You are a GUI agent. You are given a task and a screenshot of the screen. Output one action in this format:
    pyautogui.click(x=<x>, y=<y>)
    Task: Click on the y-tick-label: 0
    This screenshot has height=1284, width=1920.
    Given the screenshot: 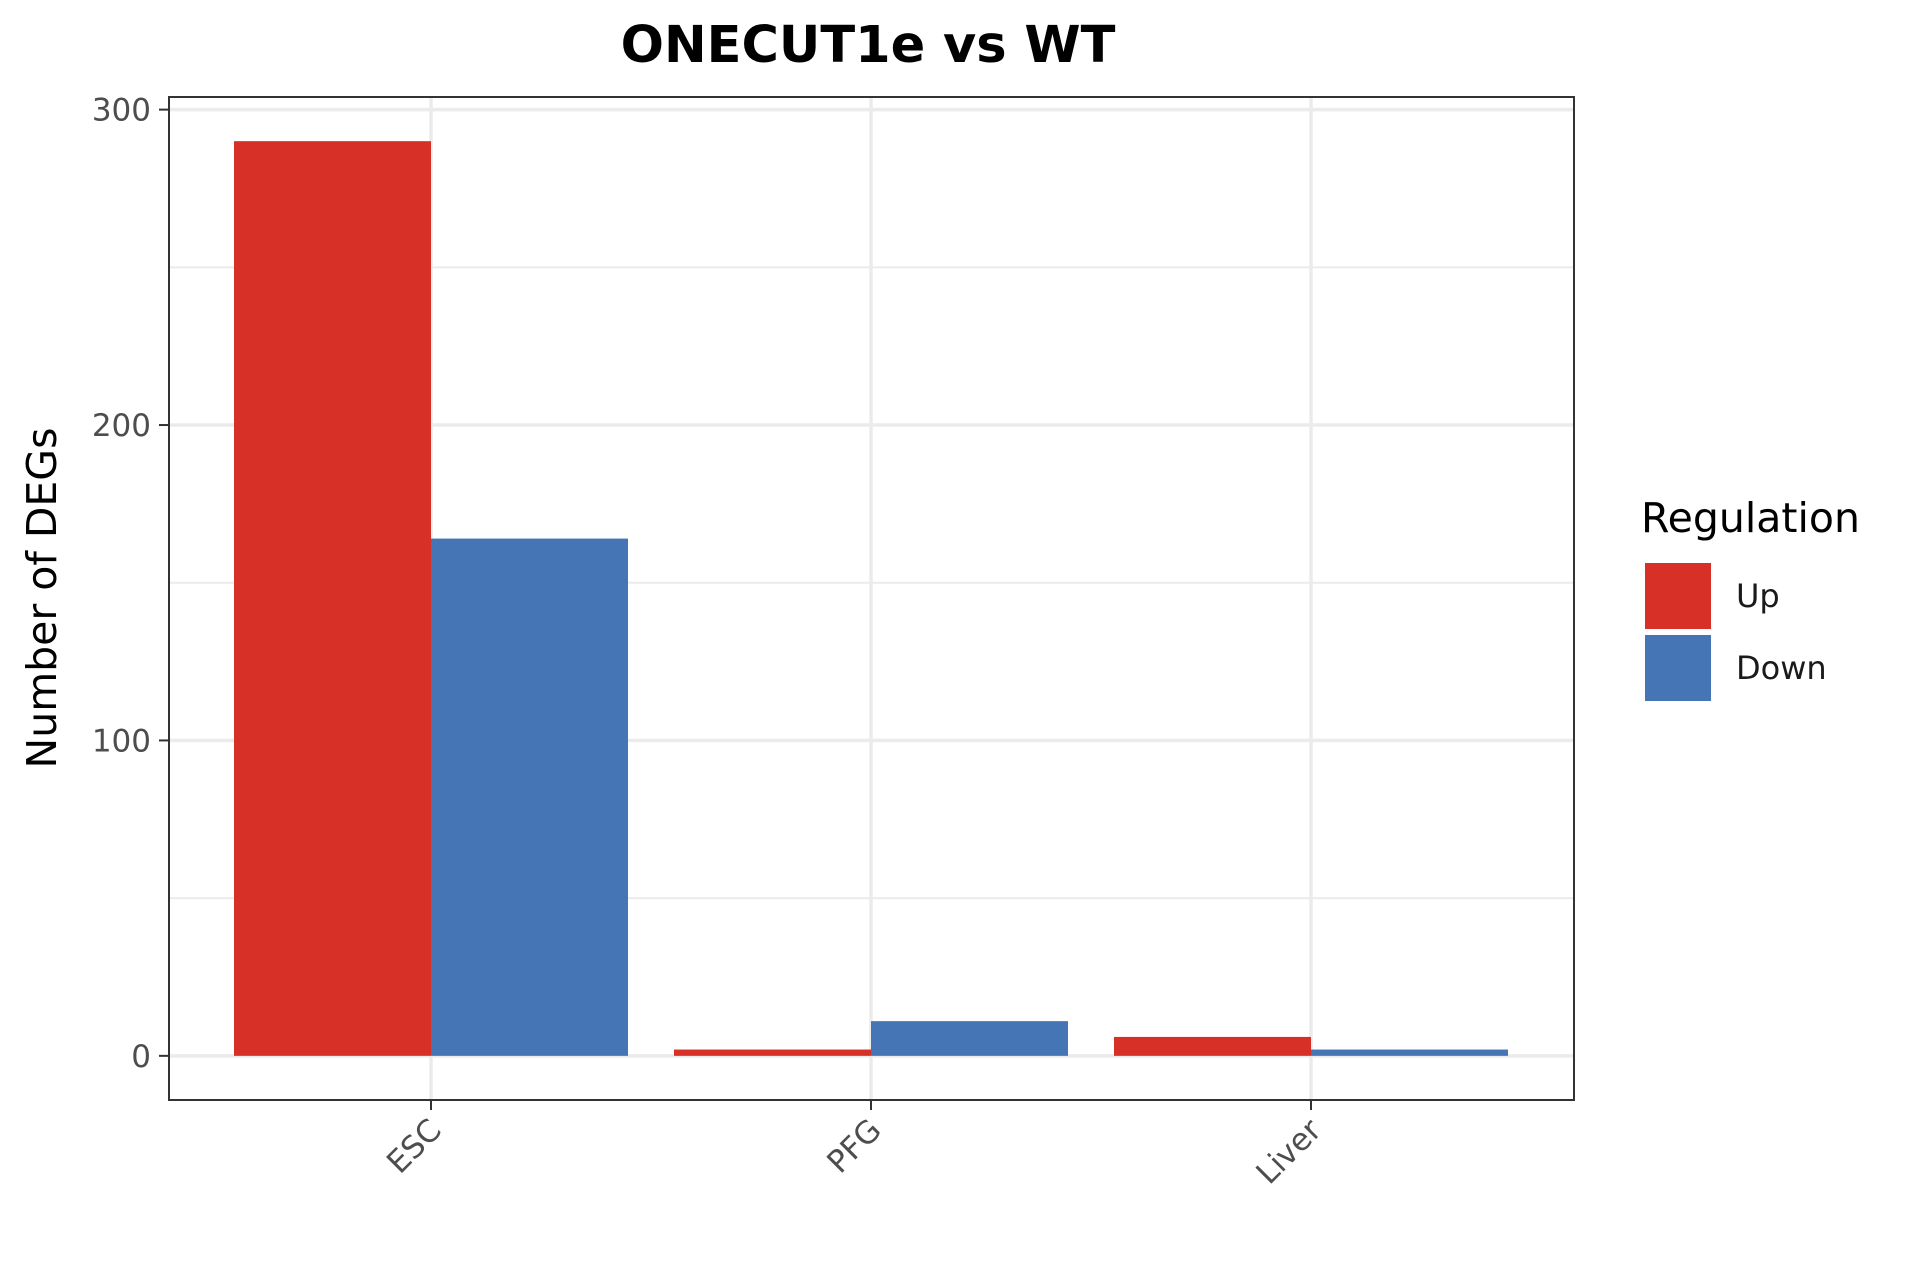 What is the action you would take?
    pyautogui.click(x=141, y=1057)
    